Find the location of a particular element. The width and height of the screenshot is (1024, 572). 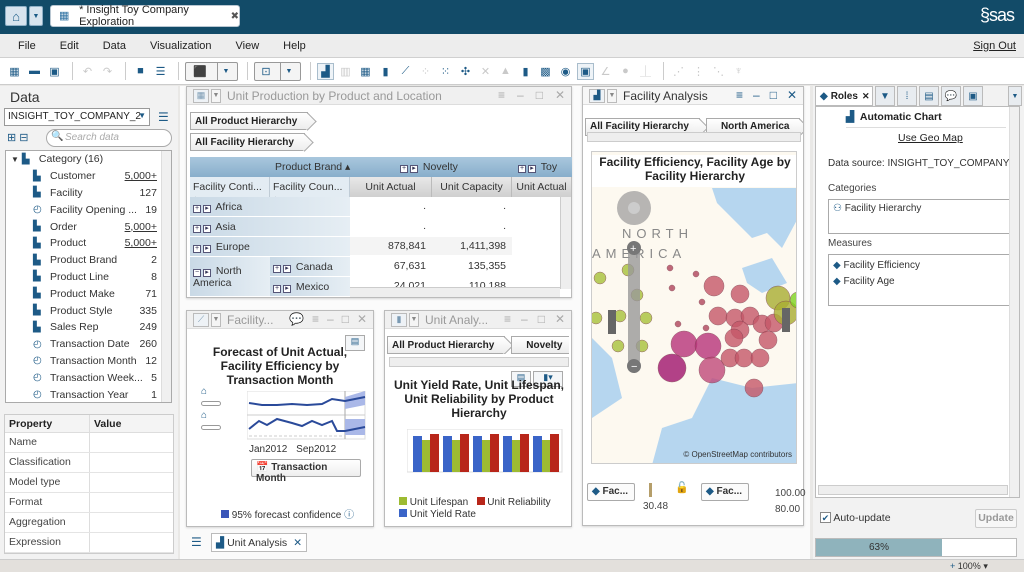

tree-disabled-icon: ♆ is located at coordinates (738, 71).